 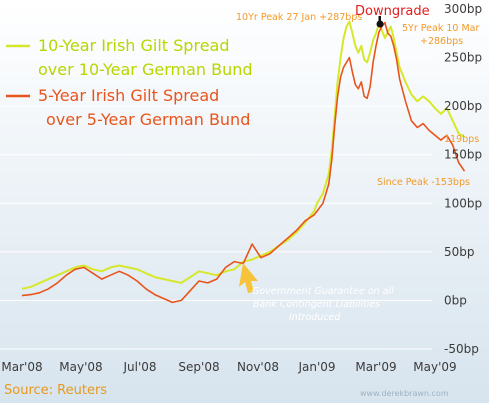 What do you see at coordinates (463, 9) in the screenshot?
I see `y-tick-label: 300bp` at bounding box center [463, 9].